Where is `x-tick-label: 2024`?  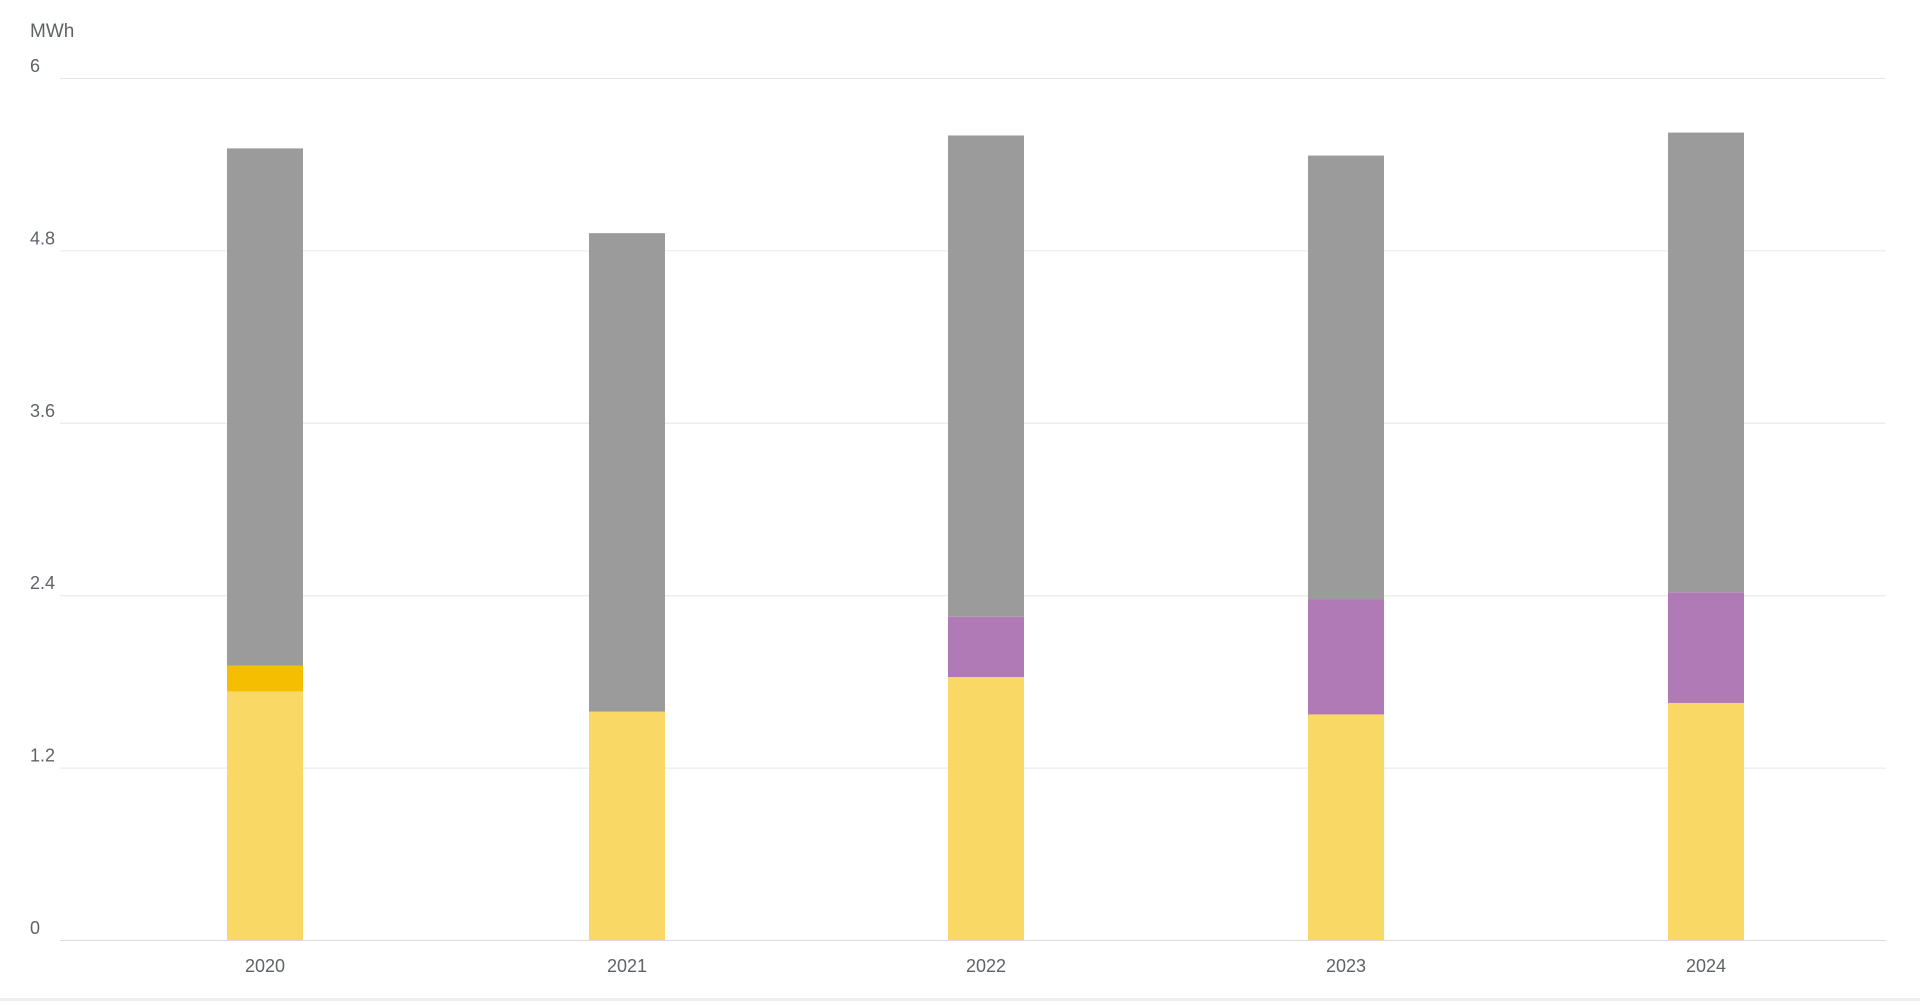
x-tick-label: 2024 is located at coordinates (1706, 966).